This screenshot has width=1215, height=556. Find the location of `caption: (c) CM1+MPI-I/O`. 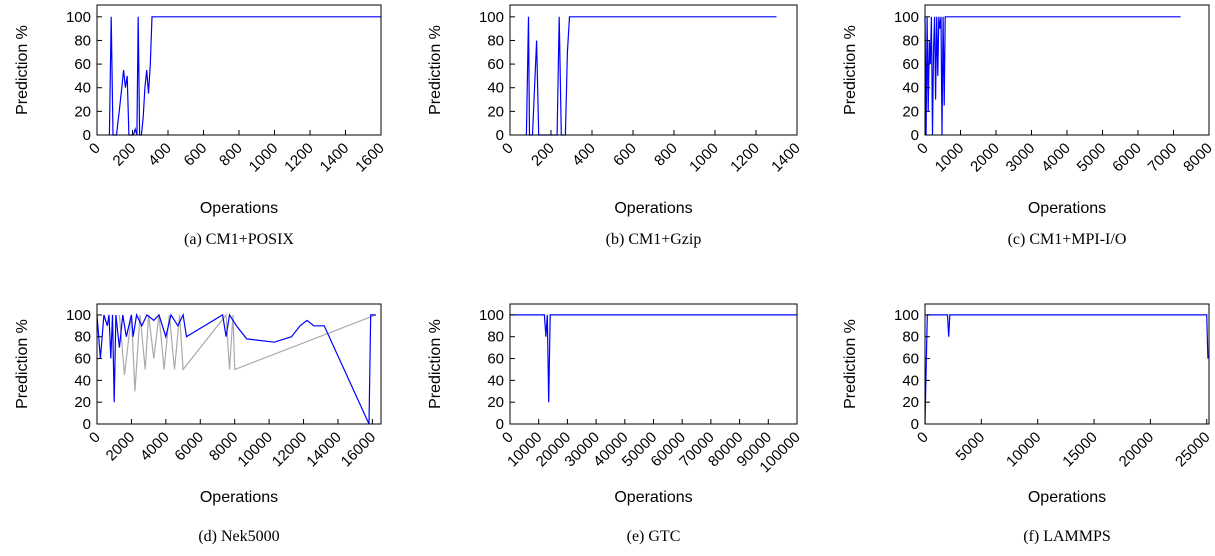

caption: (c) CM1+MPI-I/O is located at coordinates (1067, 239).